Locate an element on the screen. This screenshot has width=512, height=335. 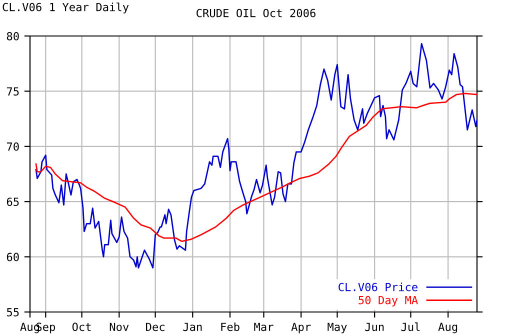
x-tick-label: Nov is located at coordinates (119, 327).